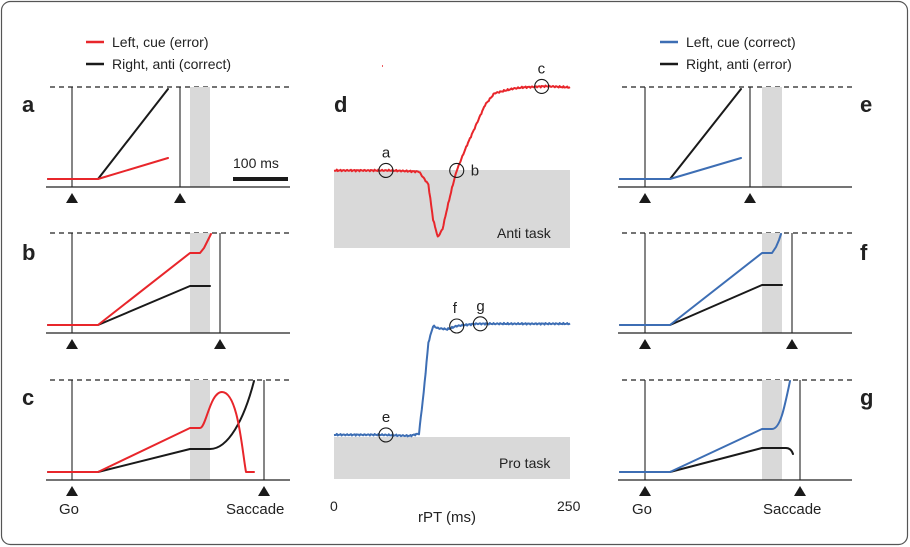  I want to click on point-label-f: f, so click(455, 308).